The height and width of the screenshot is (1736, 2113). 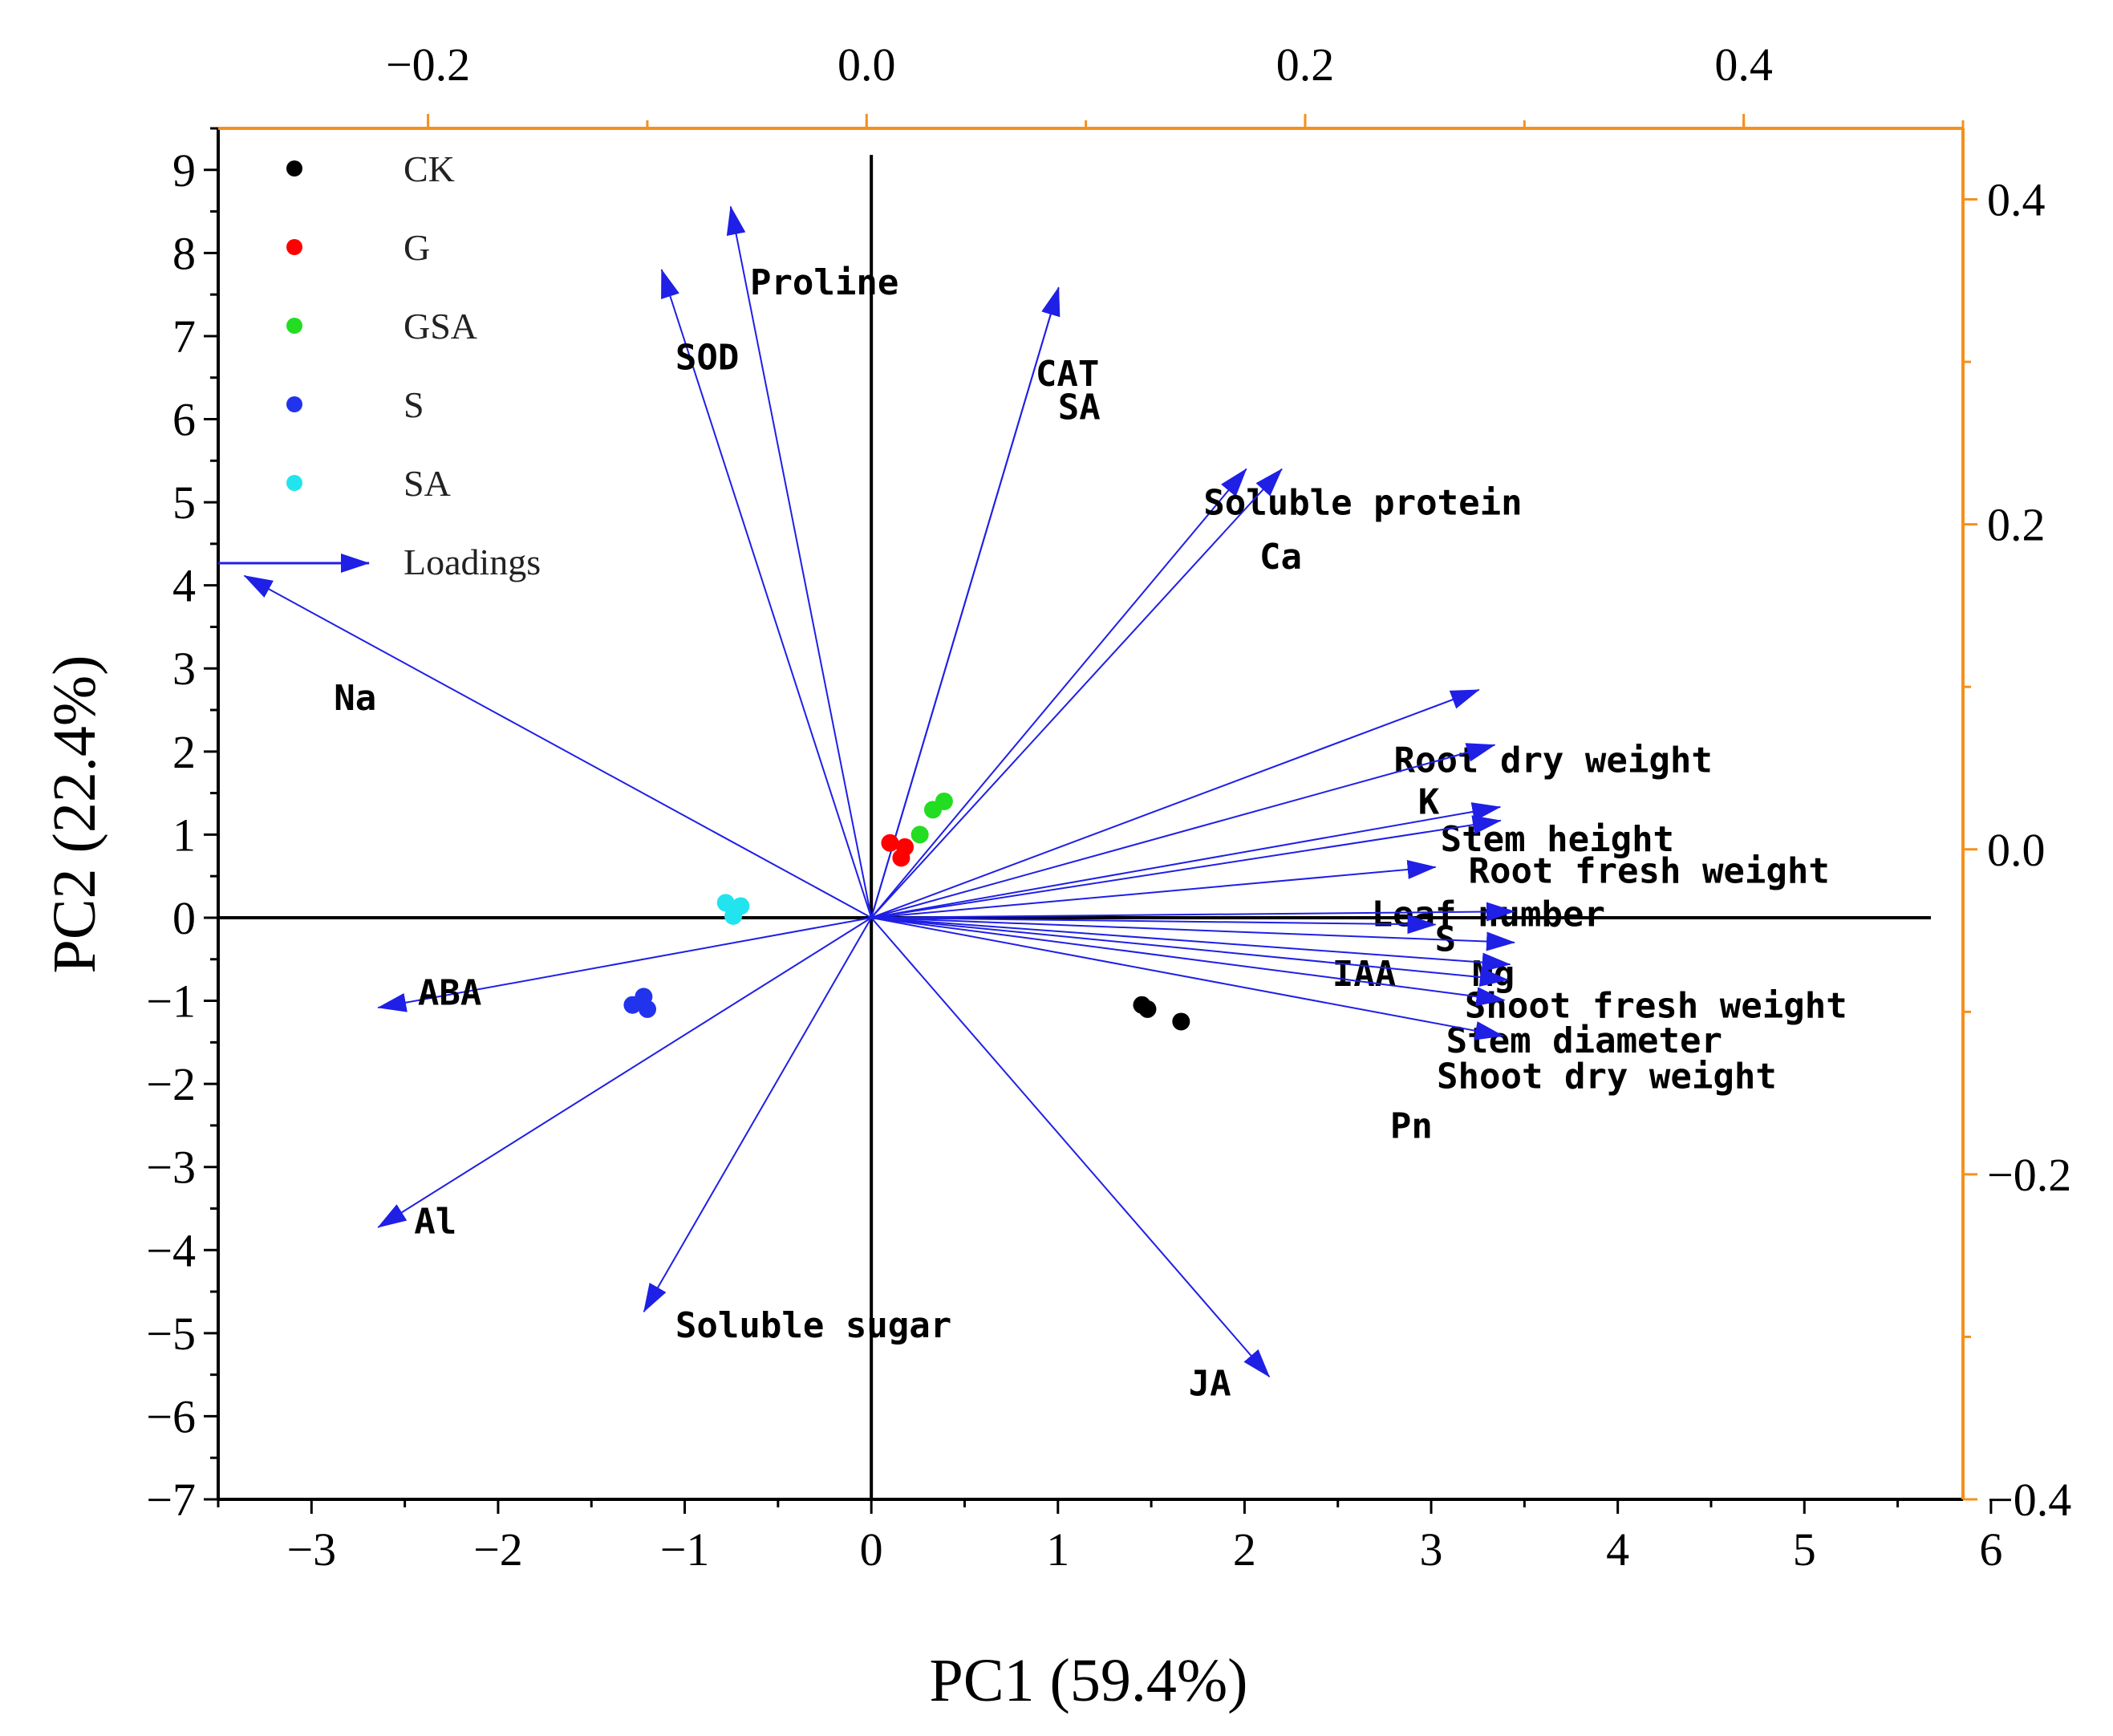 What do you see at coordinates (171, 1334) in the screenshot?
I see `y-tick-label: −5` at bounding box center [171, 1334].